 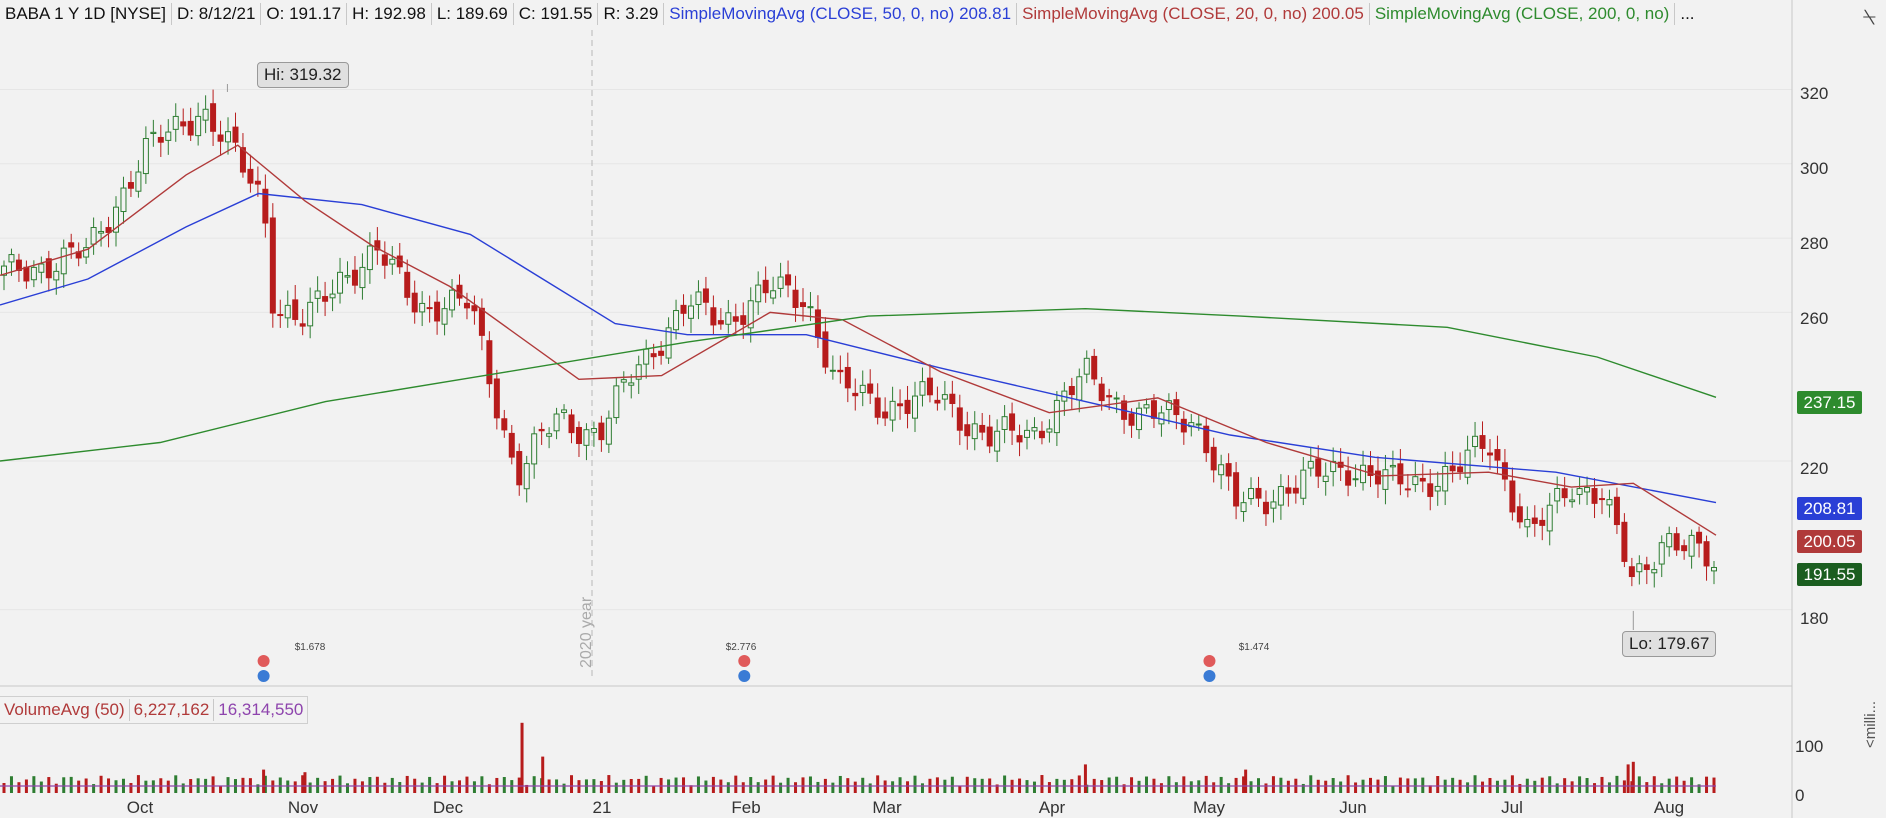 I want to click on low-readout: L: 189.69, so click(x=473, y=14).